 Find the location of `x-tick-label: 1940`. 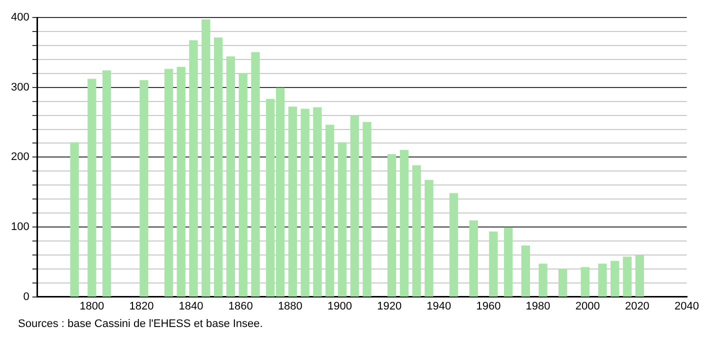

x-tick-label: 1940 is located at coordinates (439, 306).